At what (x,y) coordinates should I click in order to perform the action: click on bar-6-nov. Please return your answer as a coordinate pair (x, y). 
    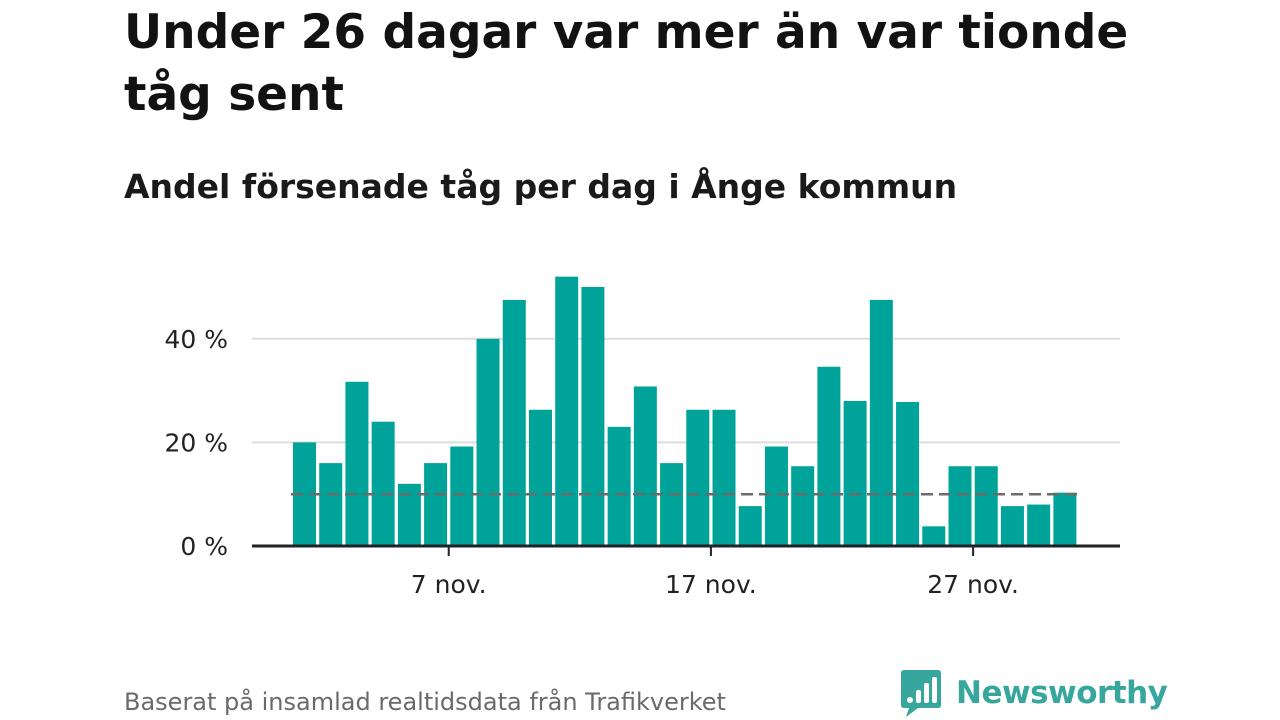
    Looking at the image, I should click on (436, 504).